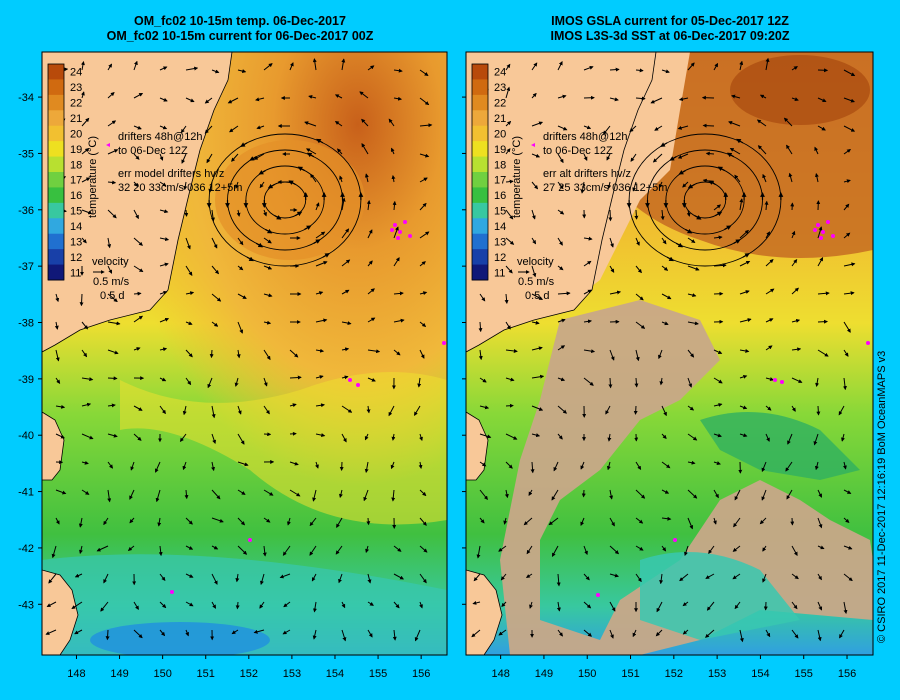 This screenshot has width=900, height=700. I want to click on lon-tick-label: 150, so click(587, 674).